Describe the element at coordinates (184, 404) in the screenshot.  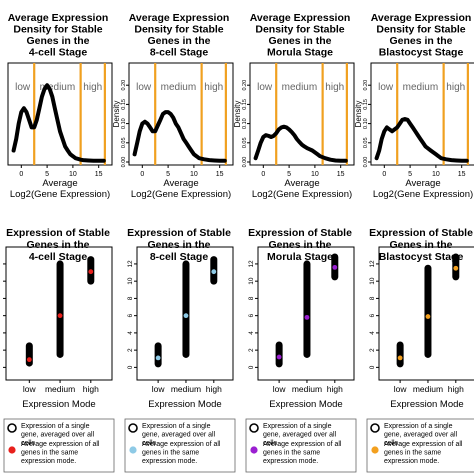
I see `x-axis-label: Expression Mode` at that location.